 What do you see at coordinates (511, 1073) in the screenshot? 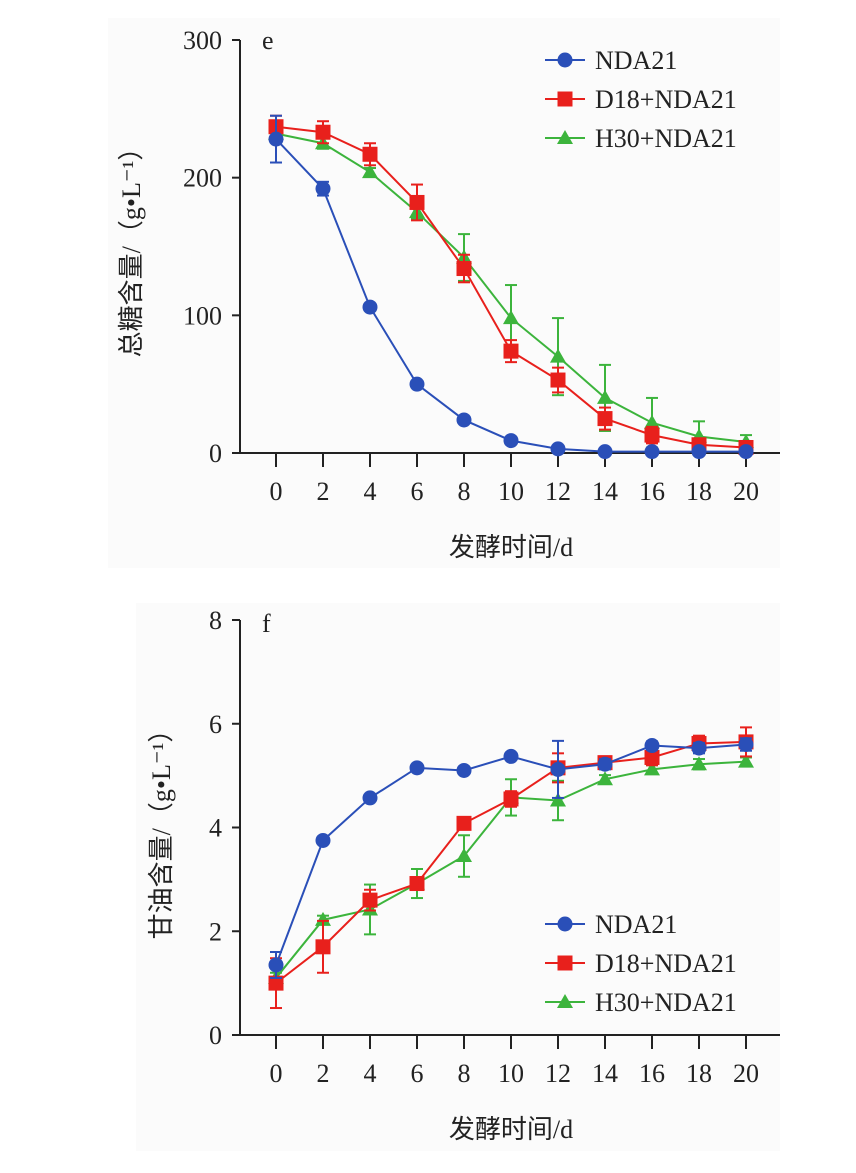
I see `x-tick-label: 10` at bounding box center [511, 1073].